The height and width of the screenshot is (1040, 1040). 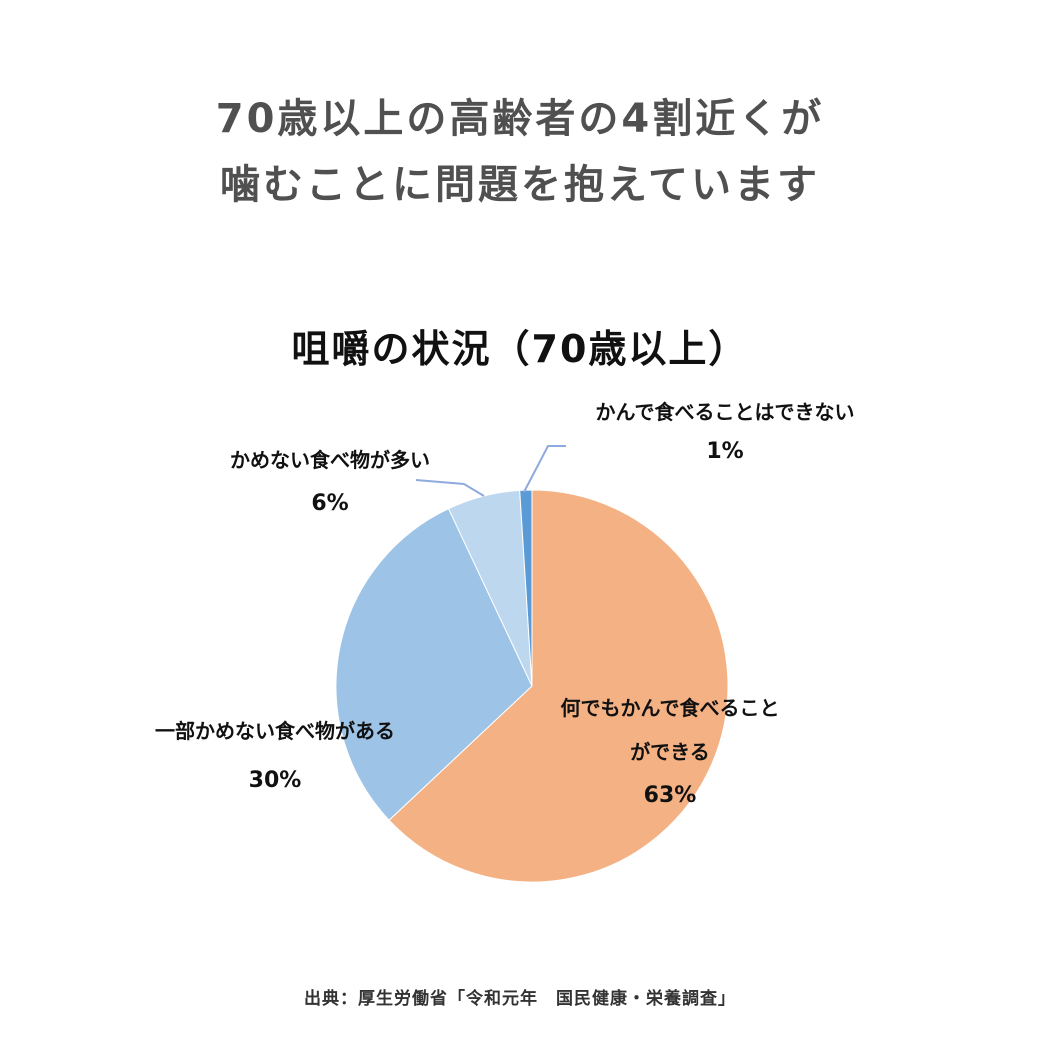 I want to click on leader-line-many-unchewable, so click(x=450, y=488).